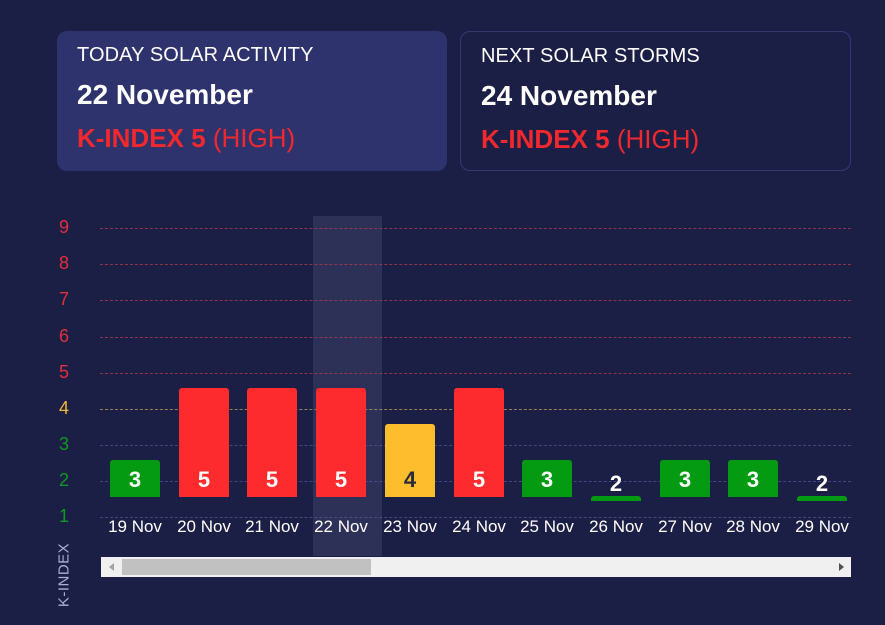  I want to click on bar-29-nov: 2, so click(822, 486).